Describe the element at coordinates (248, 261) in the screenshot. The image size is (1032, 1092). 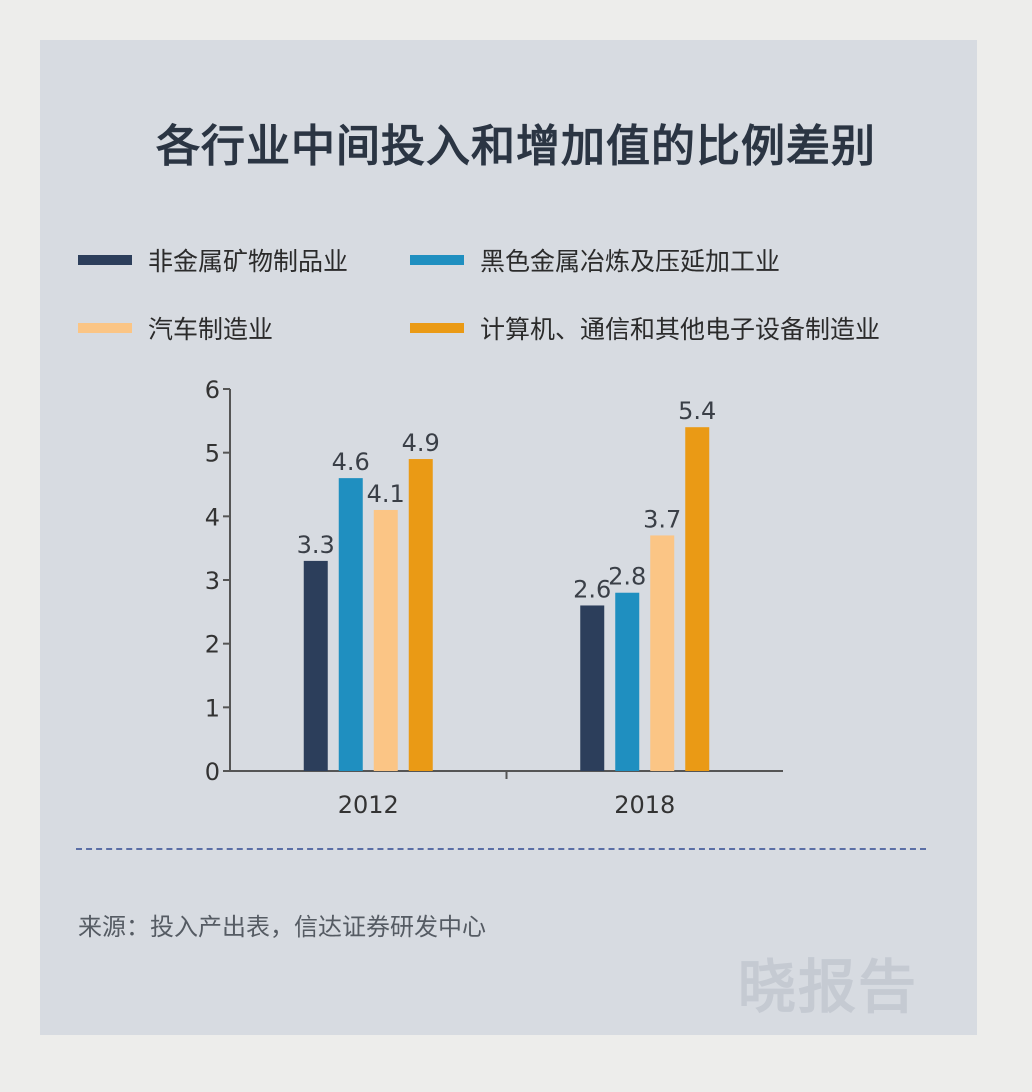
I see `legend-label: 非金属矿物制品业` at that location.